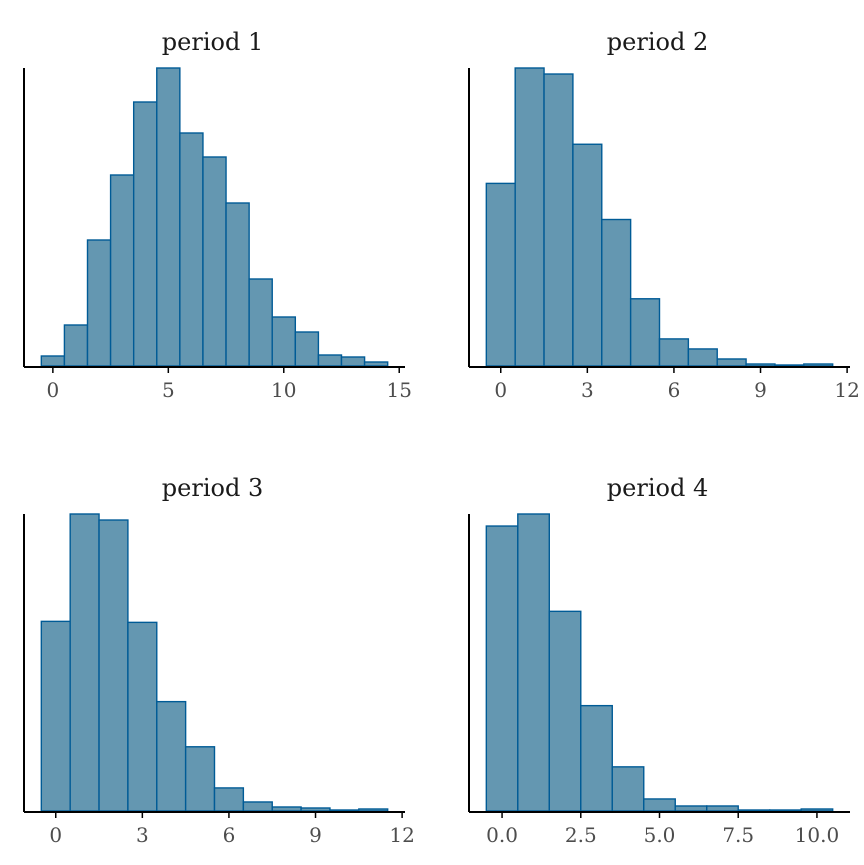 The height and width of the screenshot is (865, 864). What do you see at coordinates (168, 390) in the screenshot?
I see `x-tick-label: 5` at bounding box center [168, 390].